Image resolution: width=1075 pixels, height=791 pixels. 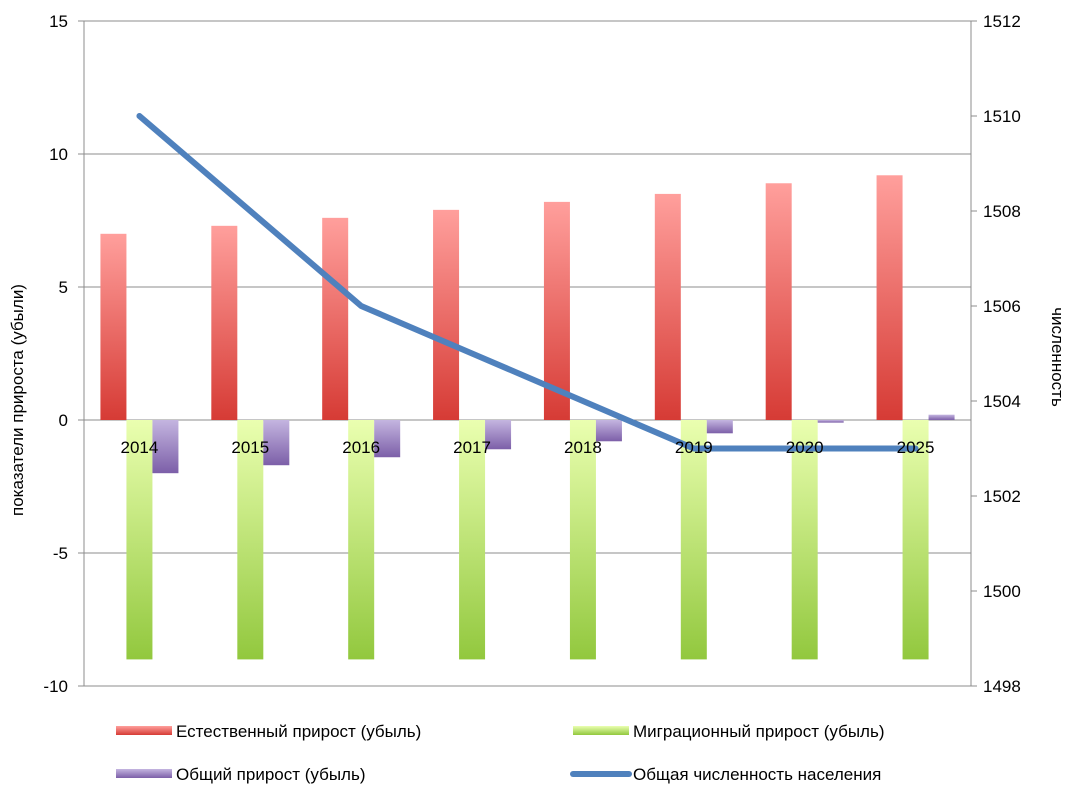 What do you see at coordinates (472, 447) in the screenshot?
I see `x-tick-label: 2017` at bounding box center [472, 447].